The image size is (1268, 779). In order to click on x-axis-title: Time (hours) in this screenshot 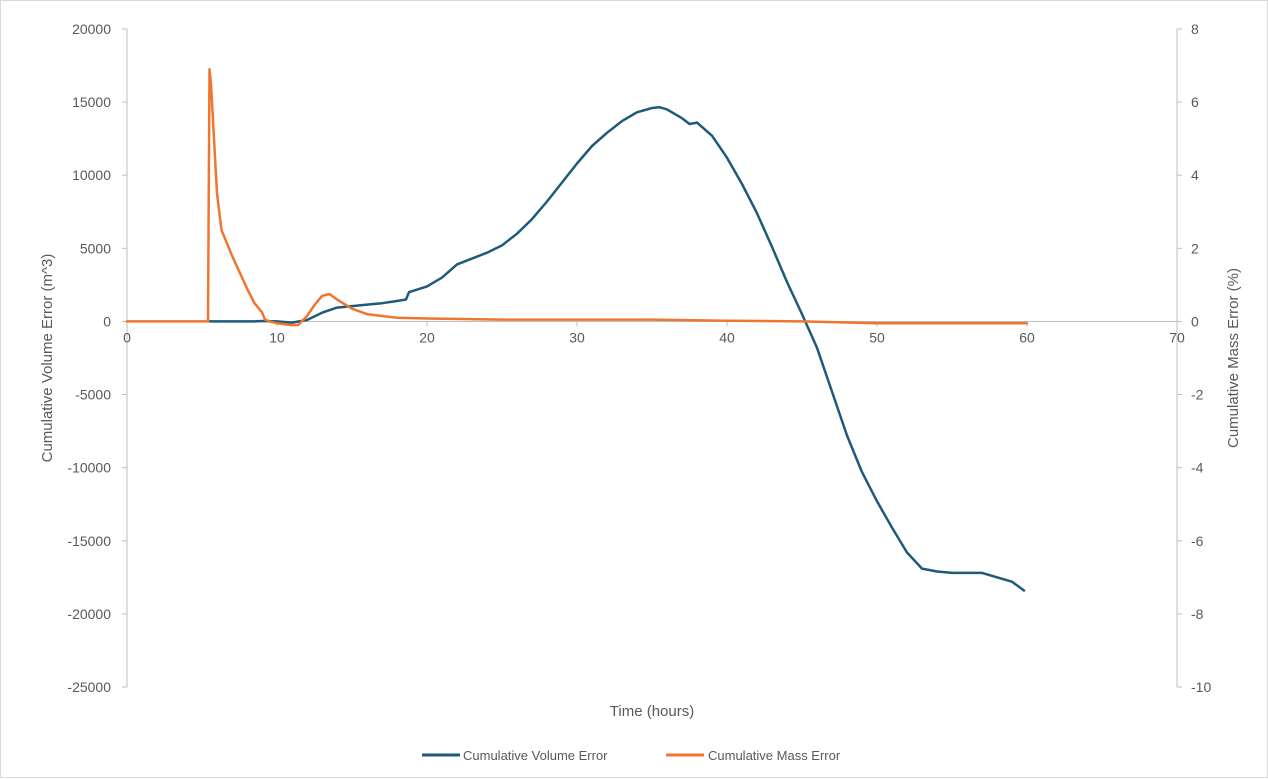, I will do `click(652, 711)`.